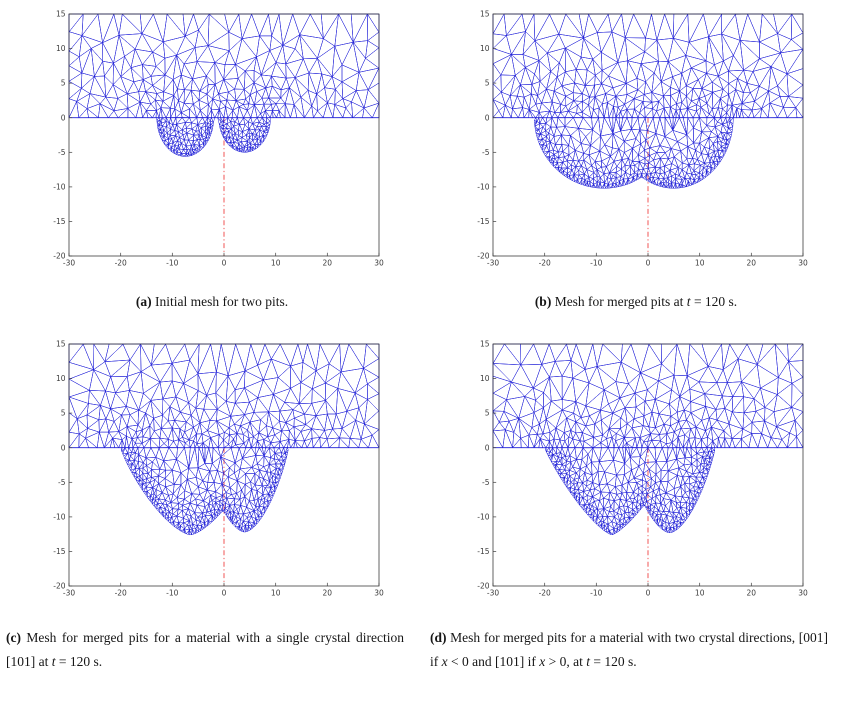  Describe the element at coordinates (644, 301) in the screenshot. I see `caption-b-text: Mesh for merged pits at t = 120 s.` at that location.